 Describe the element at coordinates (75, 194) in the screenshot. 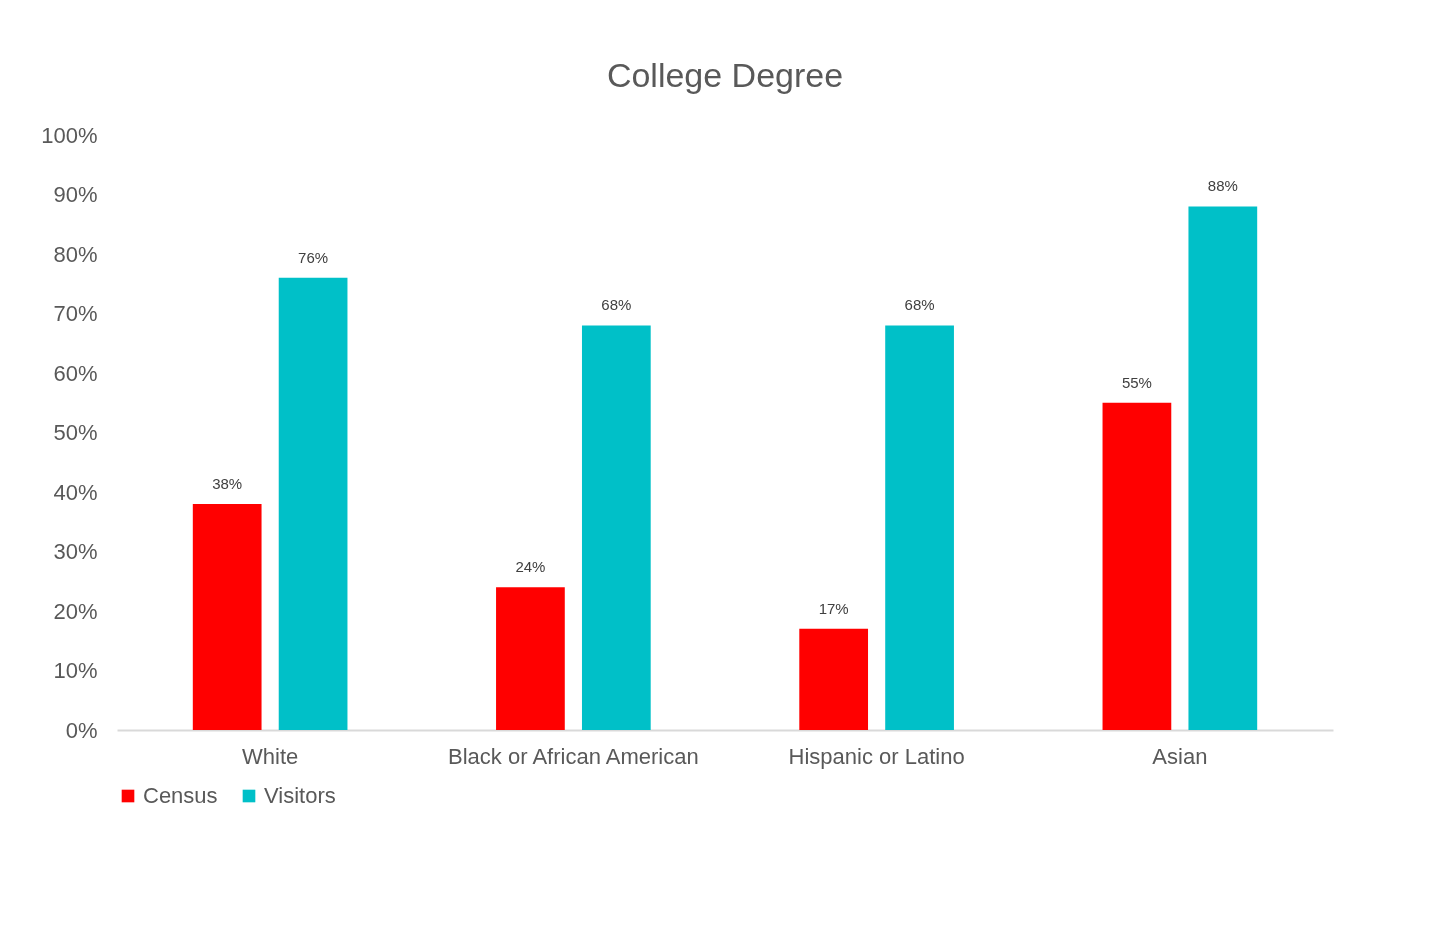

I see `y-tick-label: 90%` at that location.